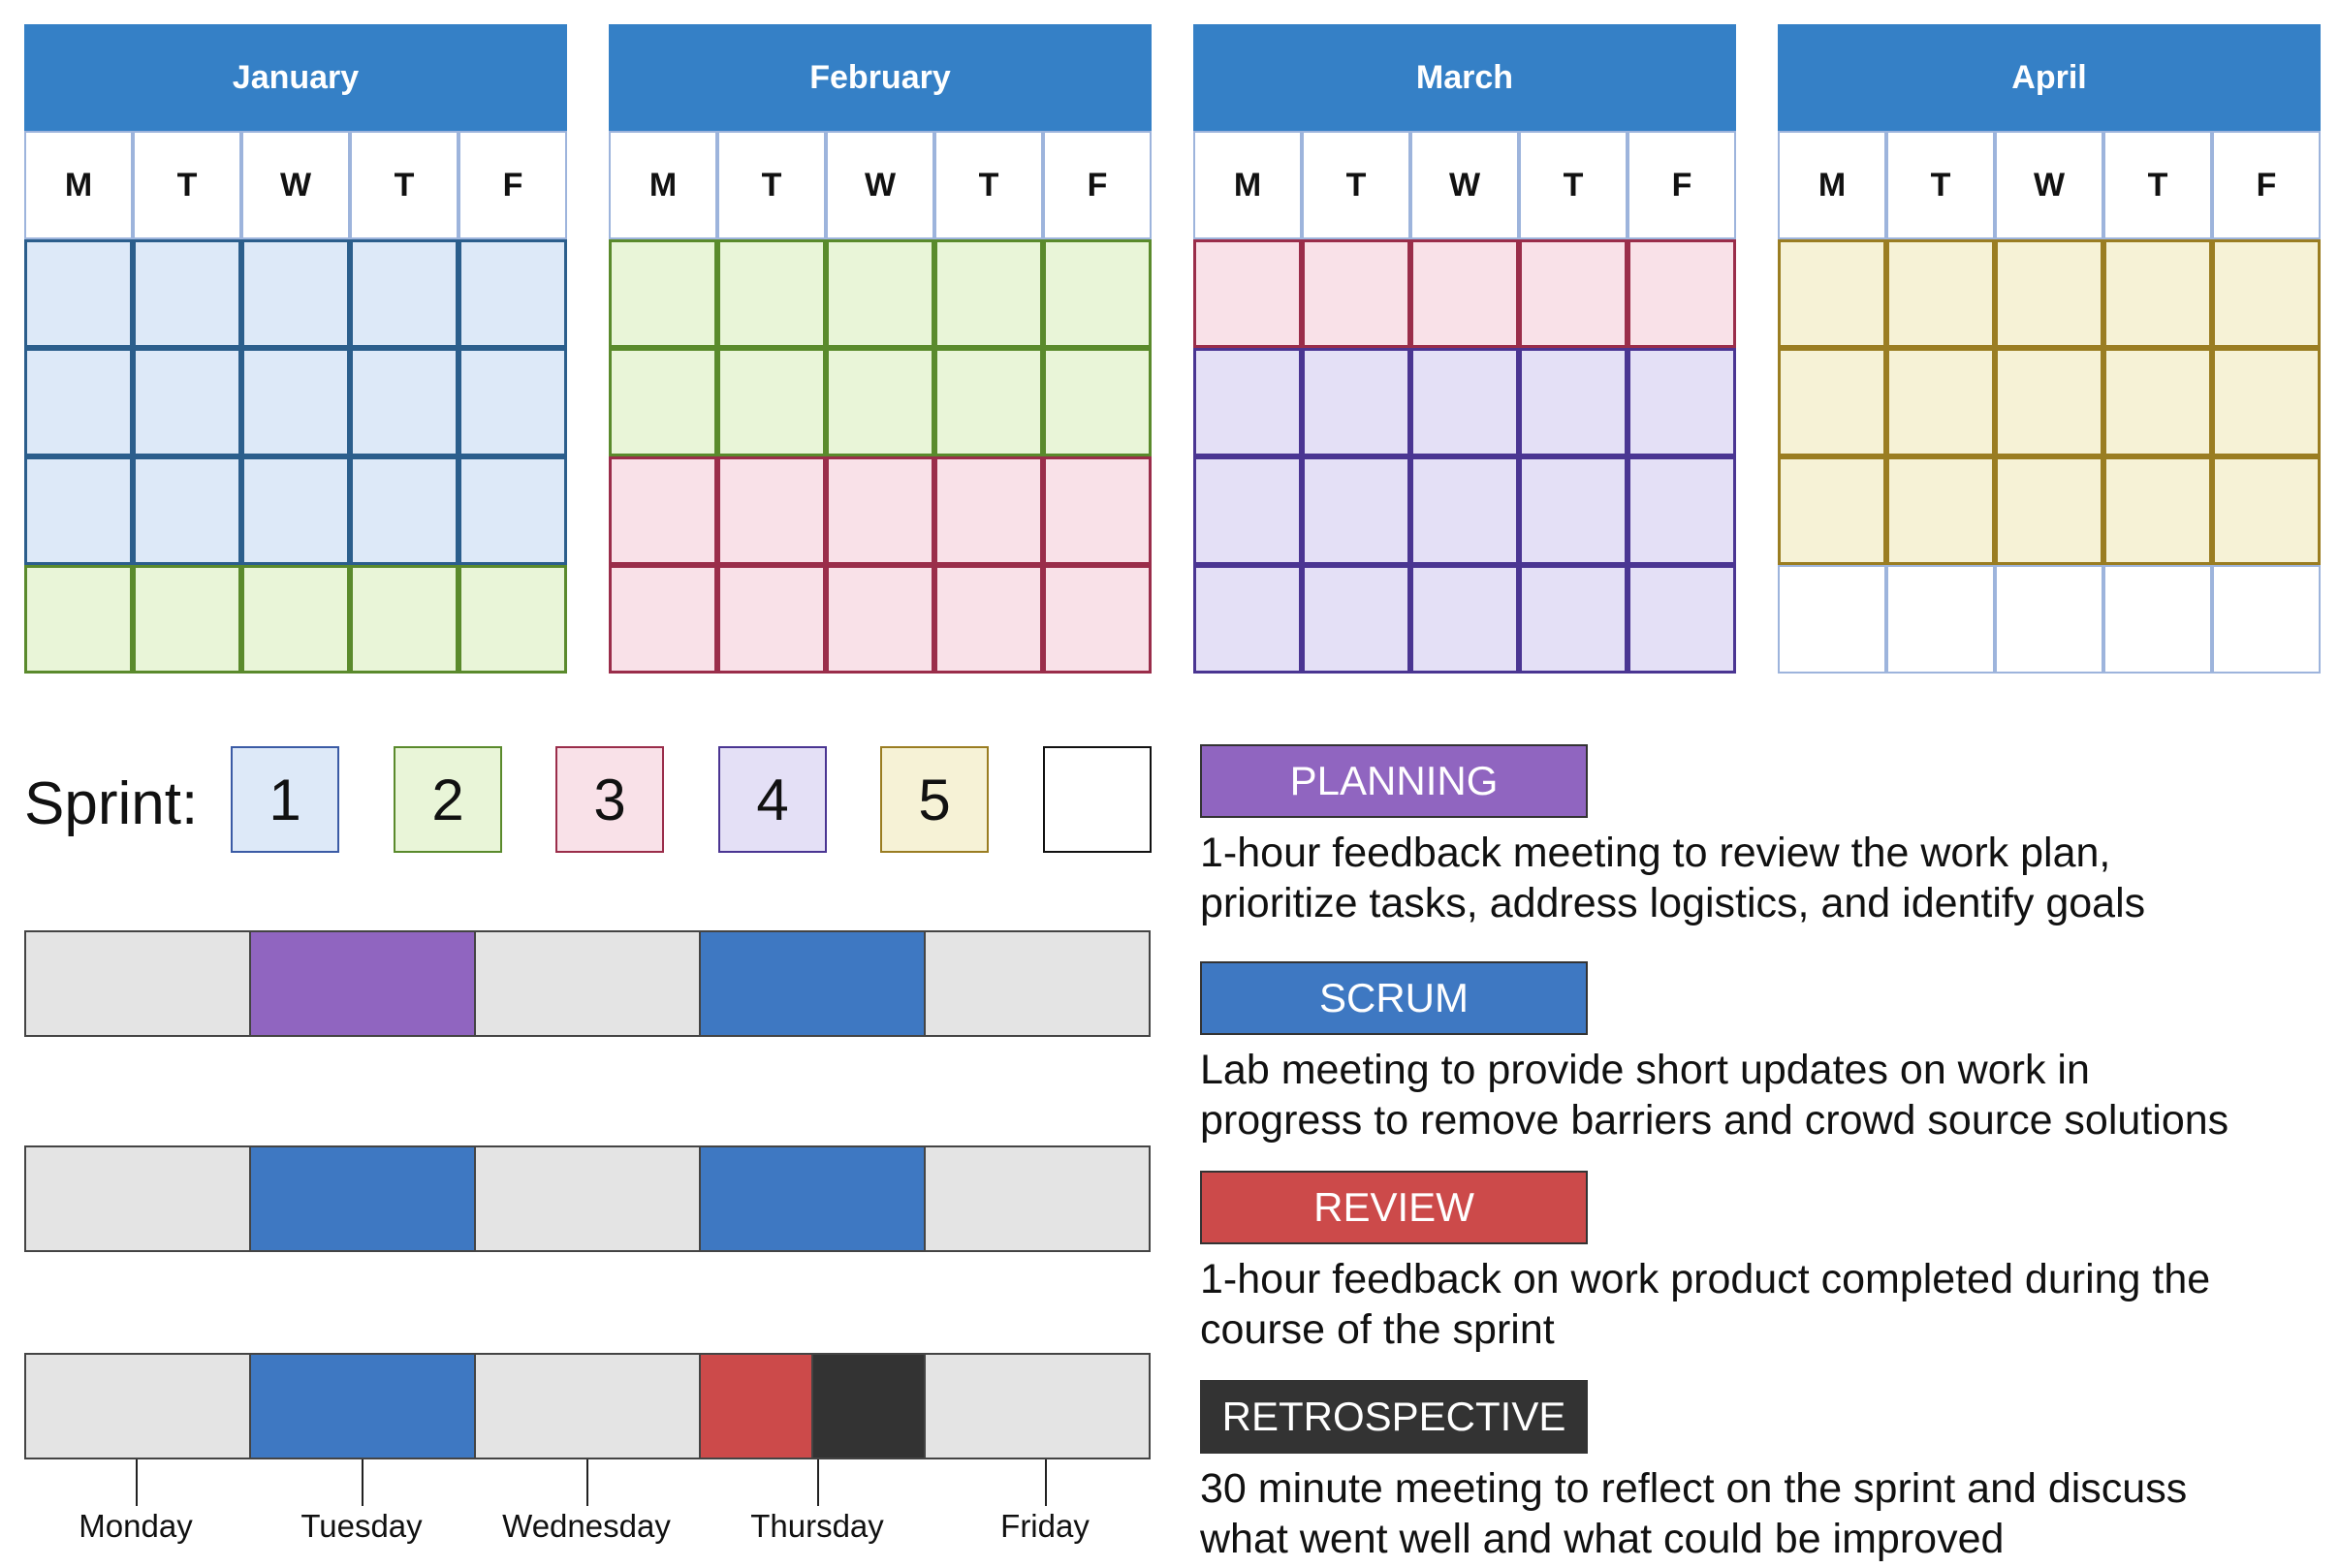 This screenshot has width=2339, height=1568. I want to click on day-label-friday: Friday, so click(1045, 1526).